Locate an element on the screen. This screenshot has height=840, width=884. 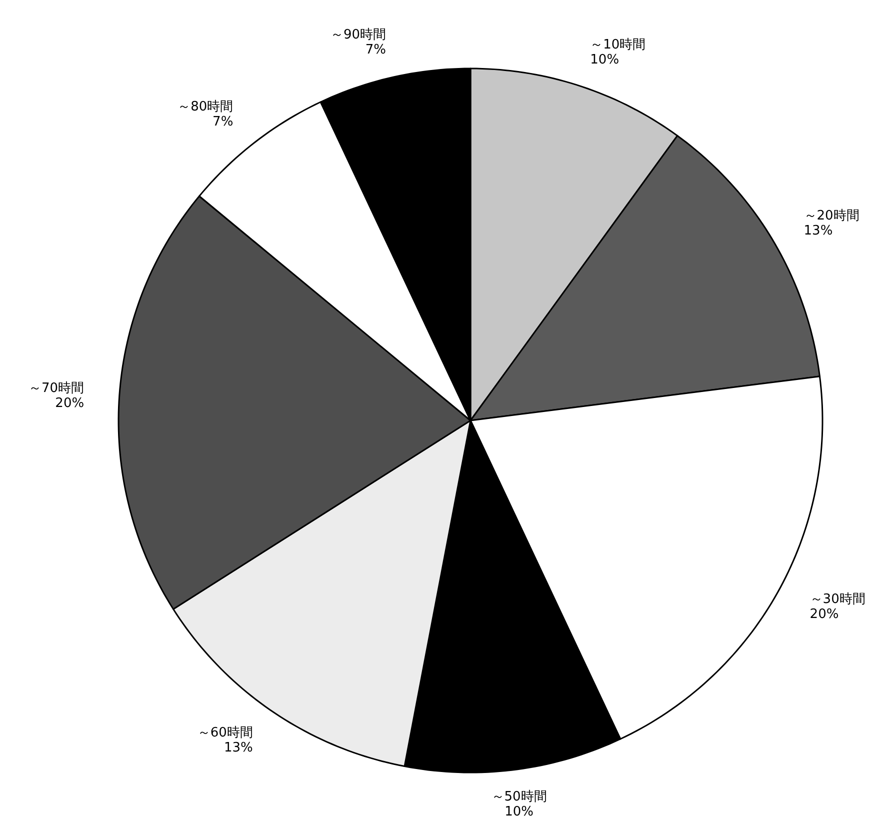
slice-label: ～90時間 is located at coordinates (358, 35).